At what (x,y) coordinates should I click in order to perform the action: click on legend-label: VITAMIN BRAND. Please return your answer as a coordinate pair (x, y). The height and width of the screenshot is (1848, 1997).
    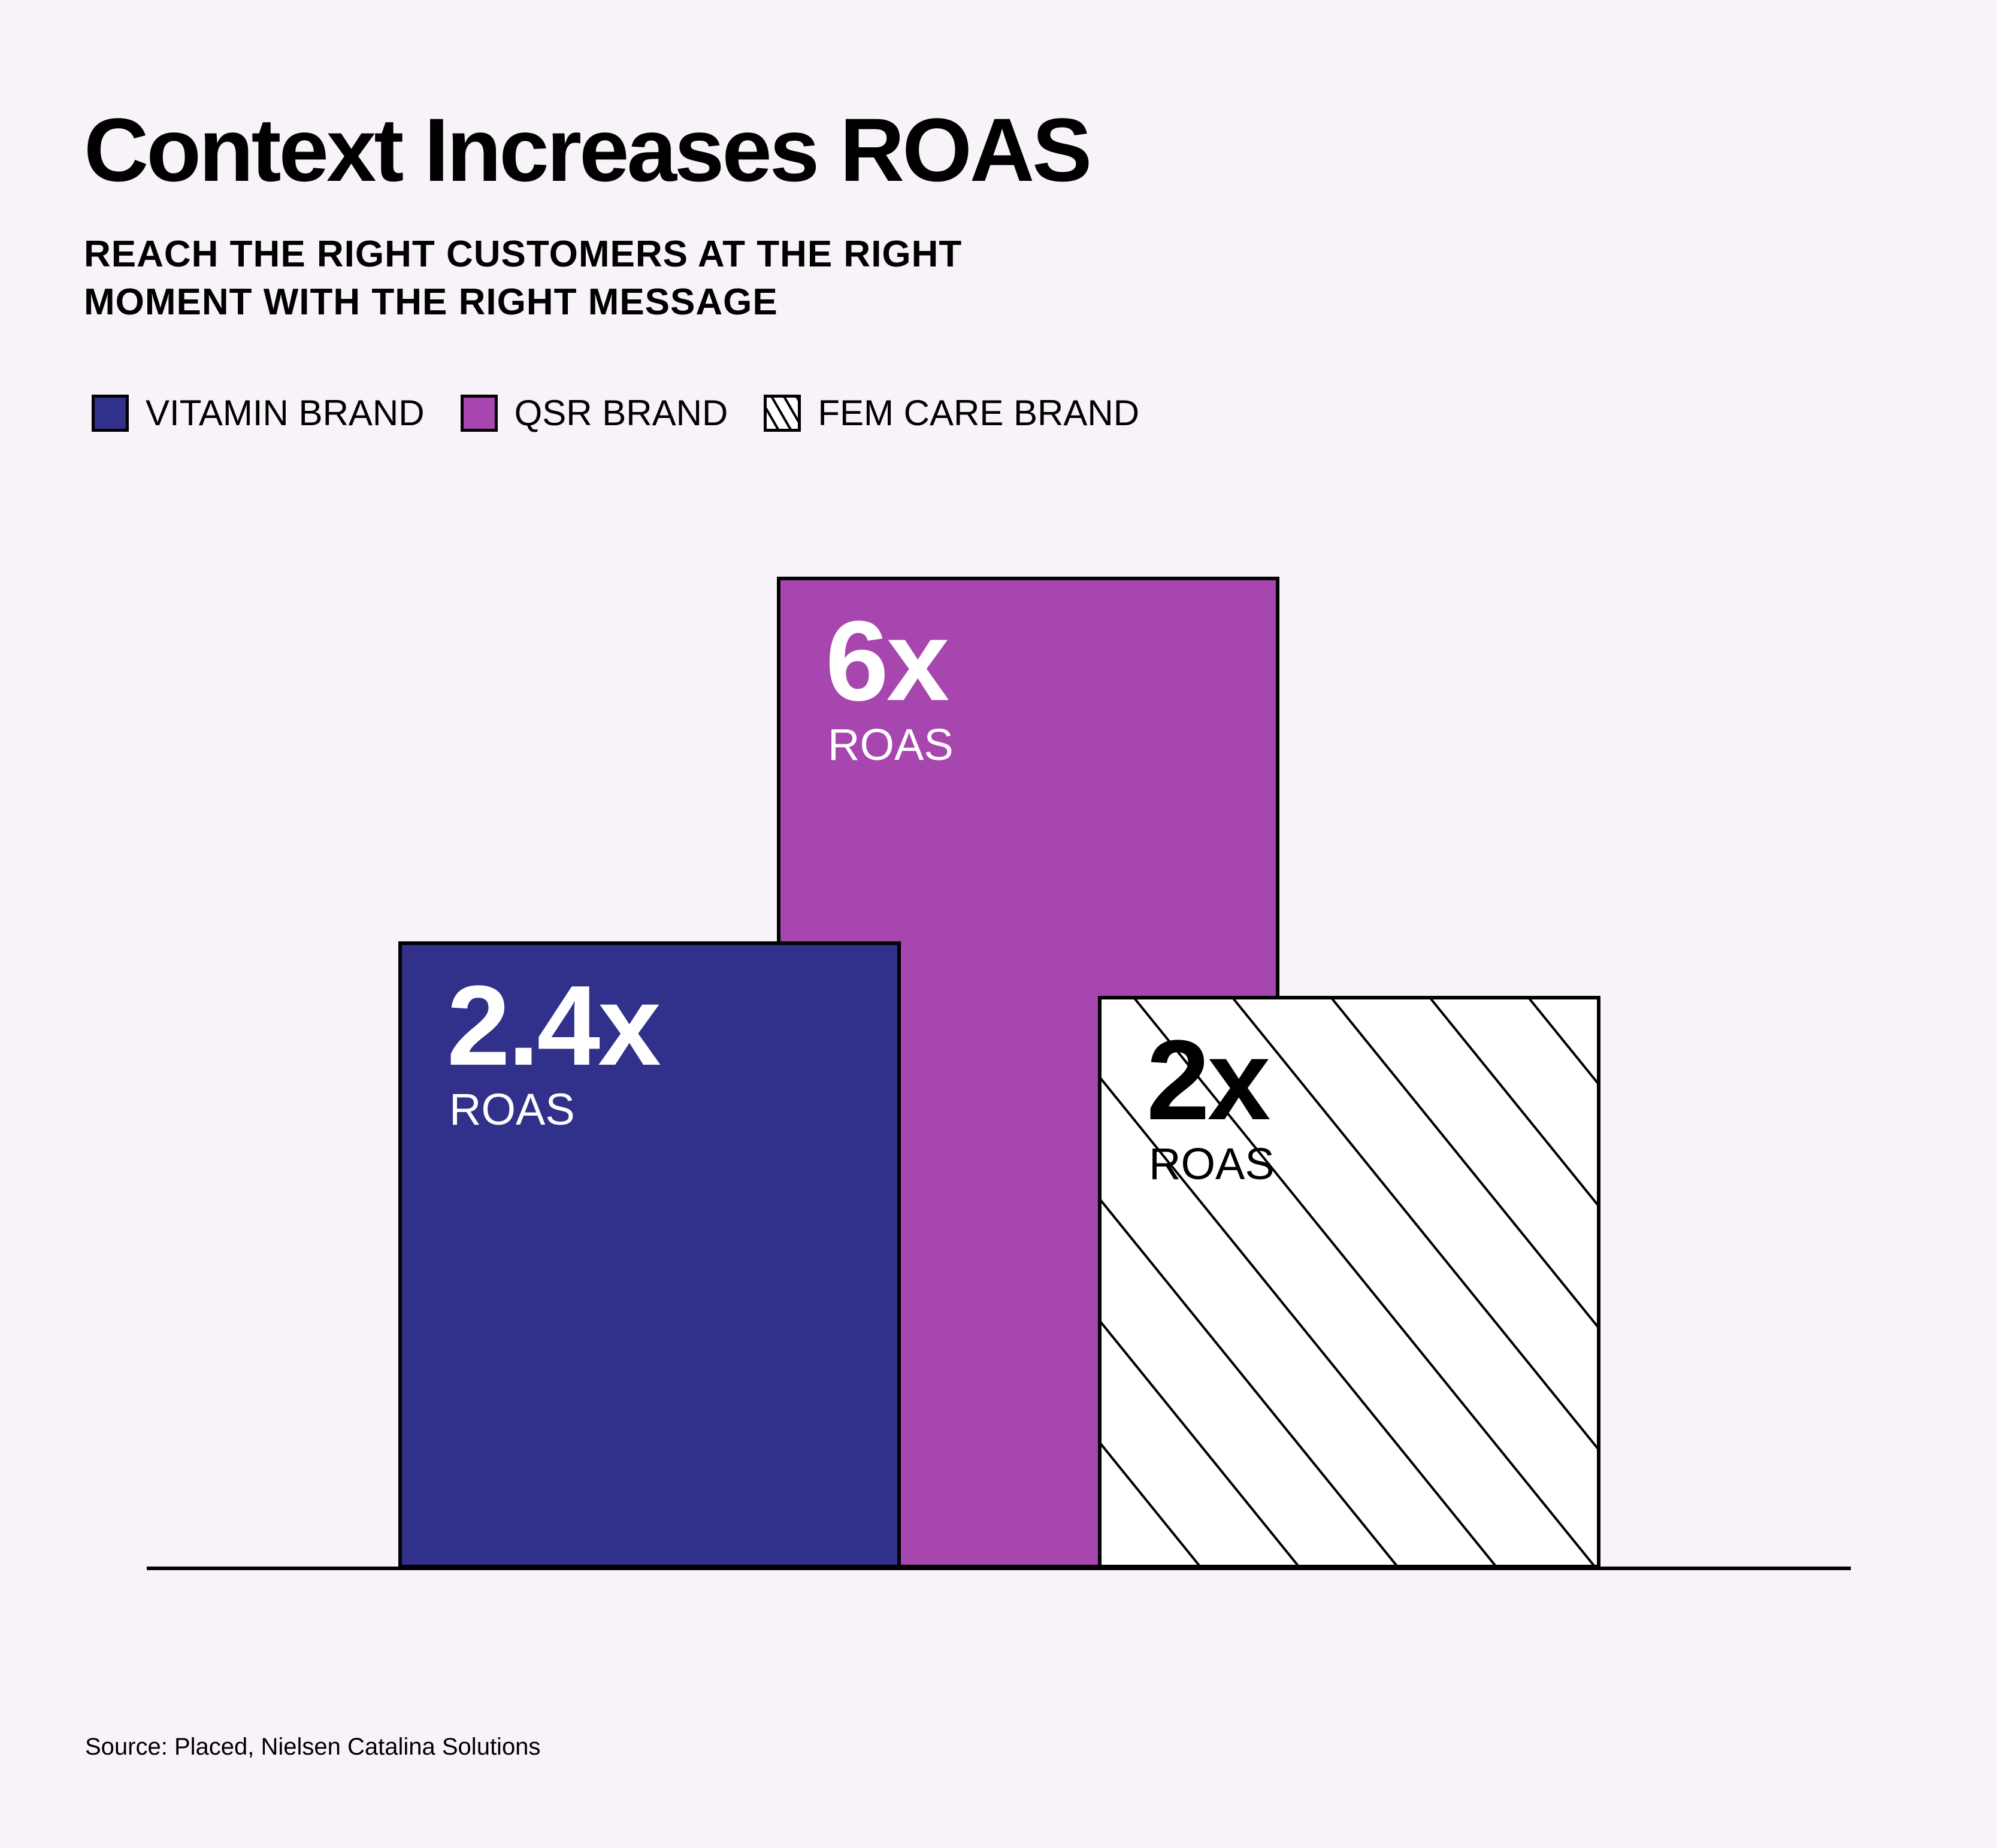
    Looking at the image, I should click on (285, 413).